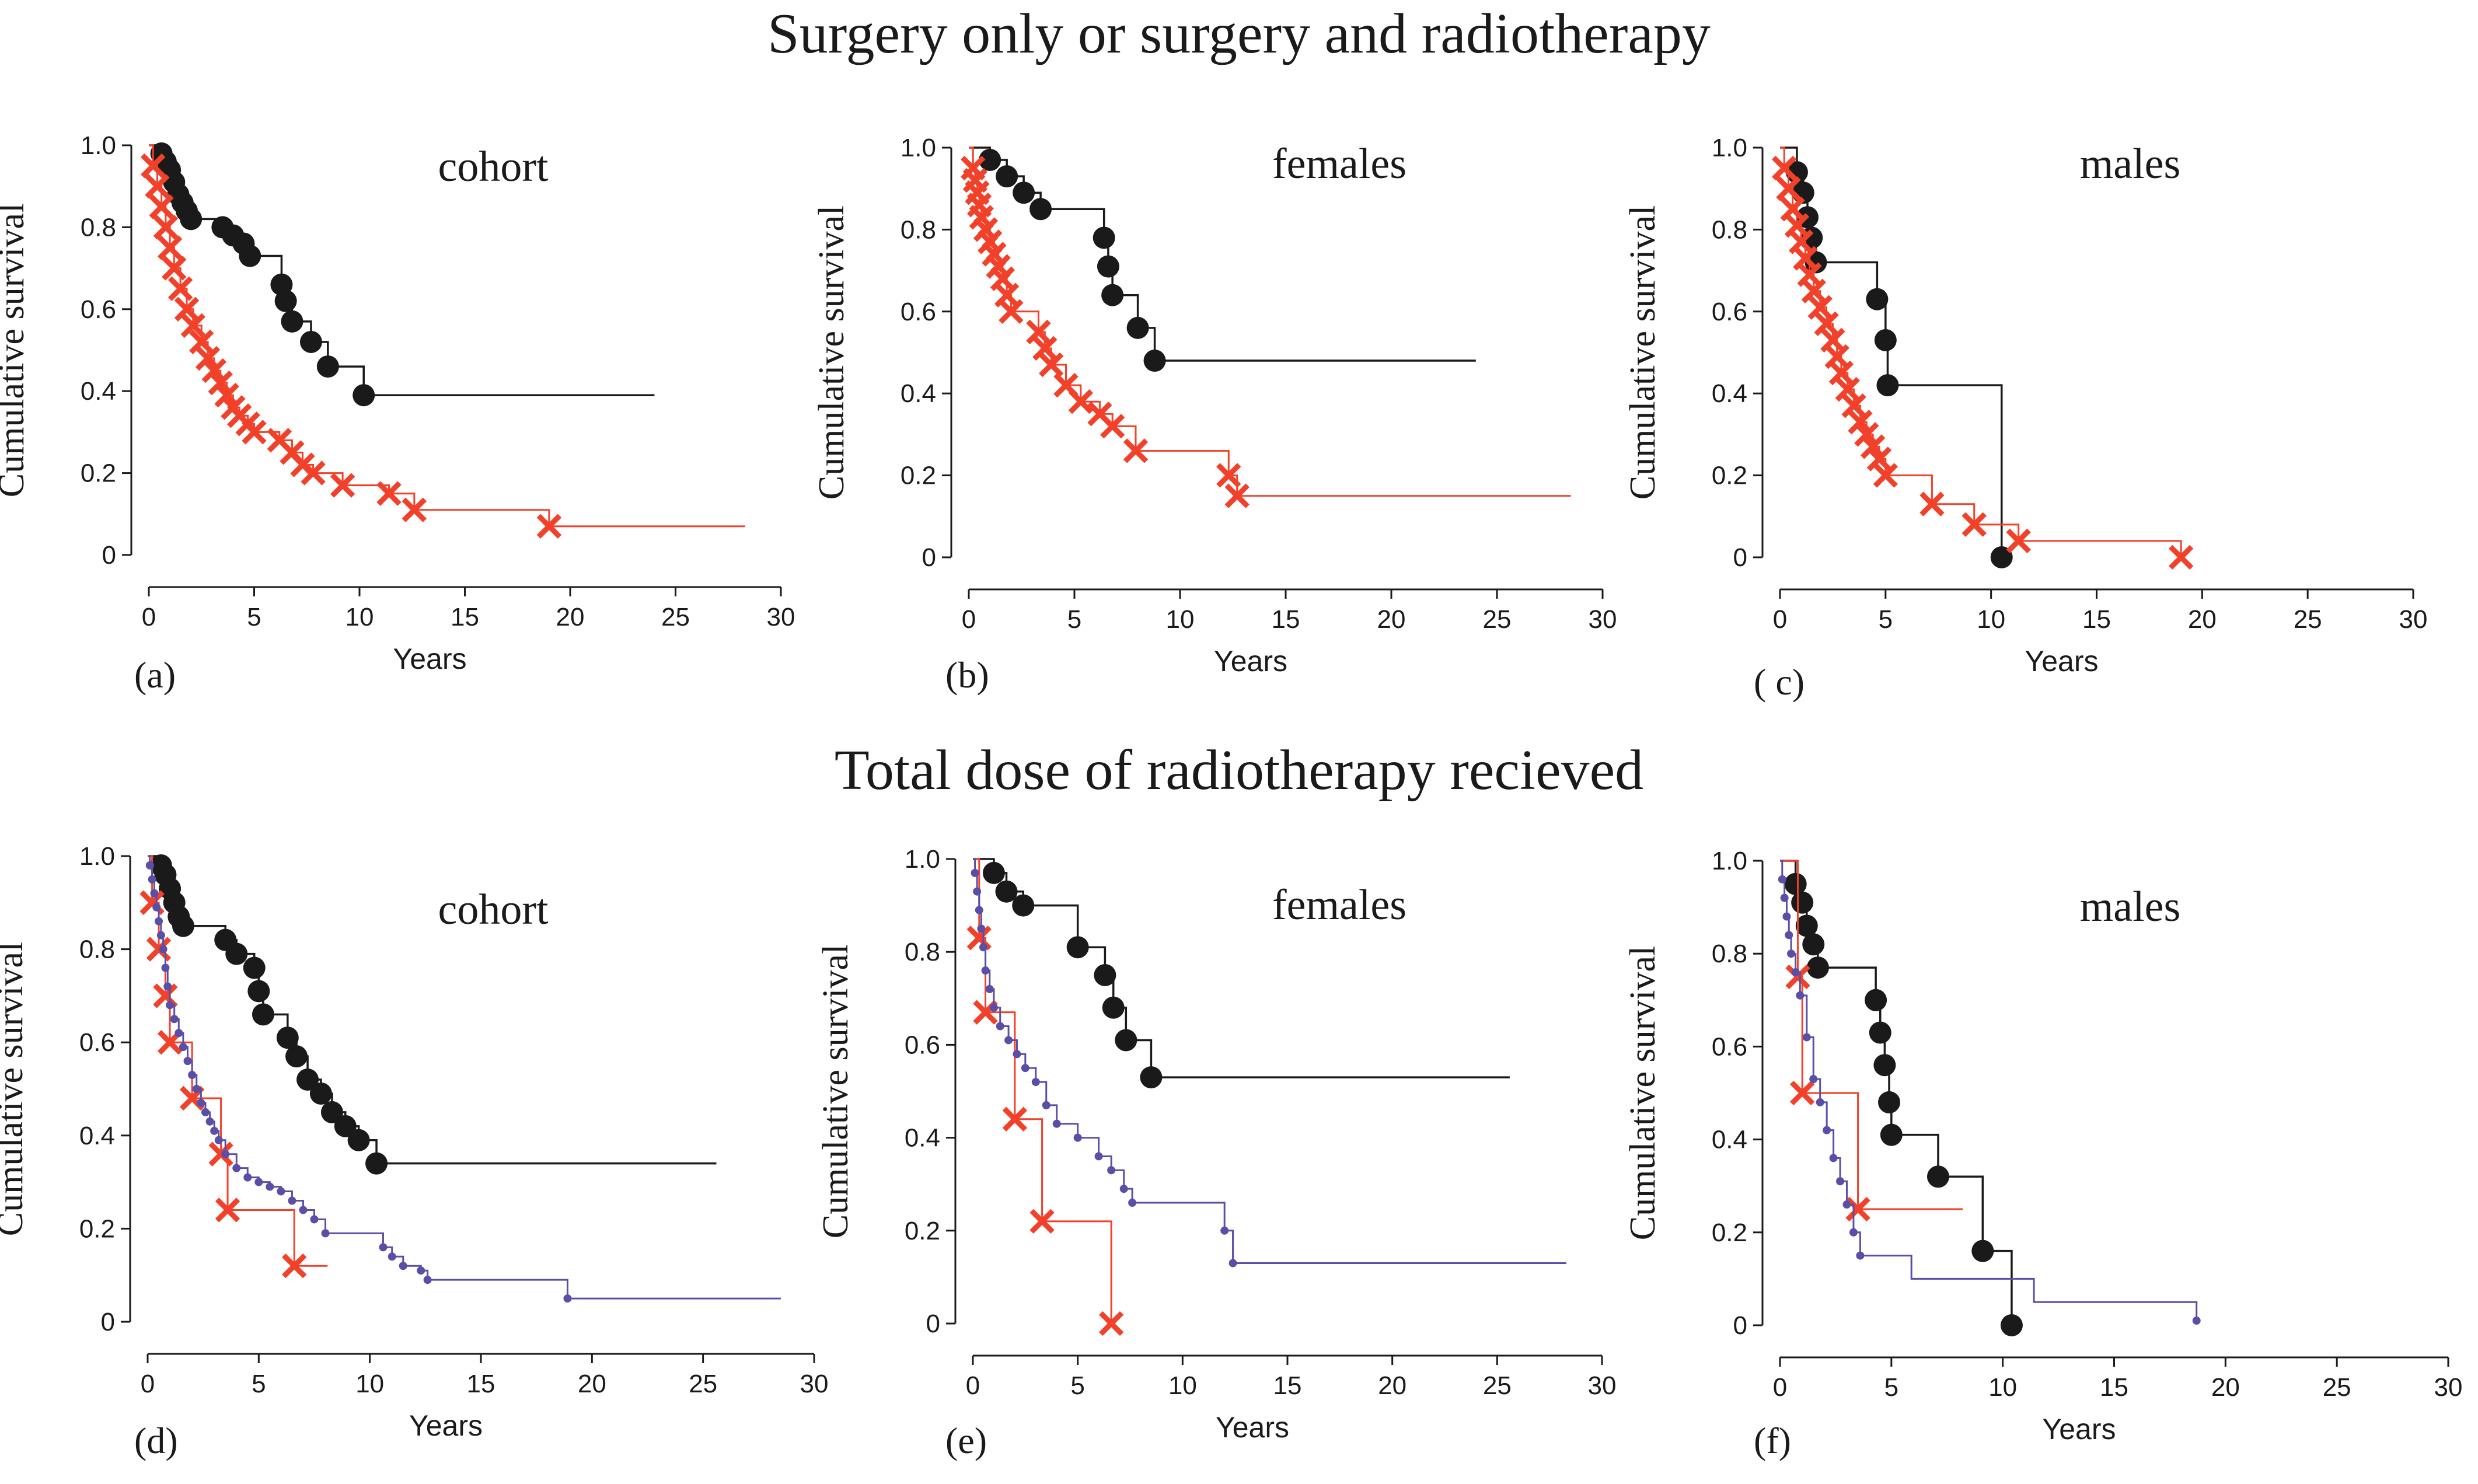 The width and height of the screenshot is (2478, 1484). What do you see at coordinates (967, 675) in the screenshot?
I see `panel-label: (b)` at bounding box center [967, 675].